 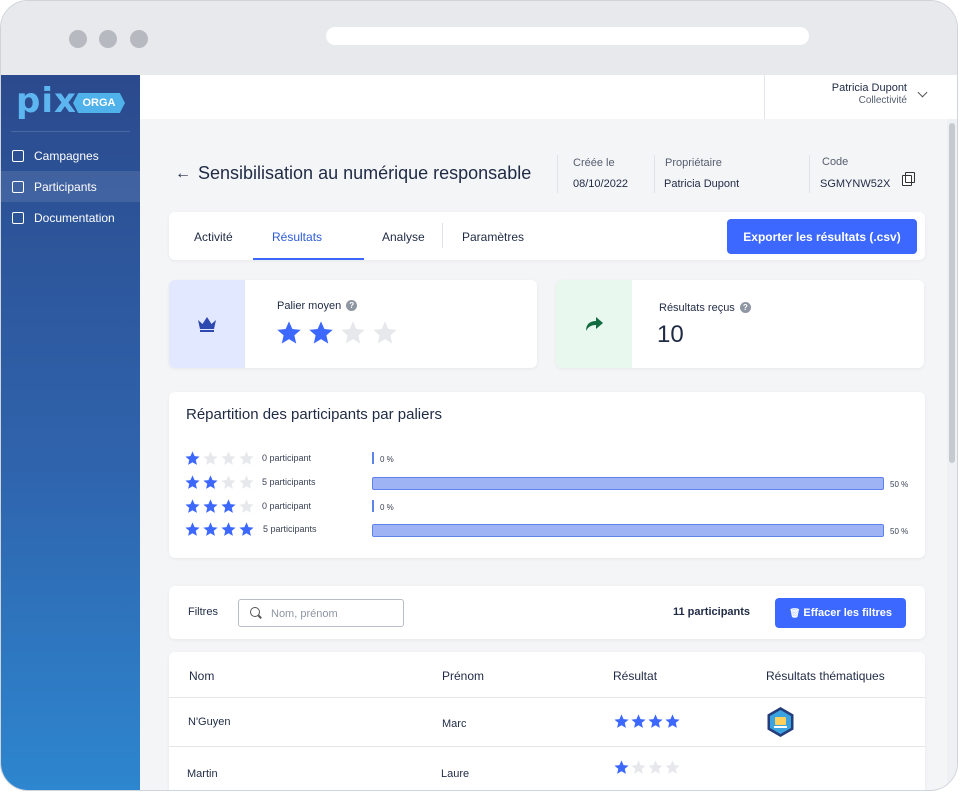 What do you see at coordinates (869, 88) in the screenshot?
I see `user-name: Patricia Dupont` at bounding box center [869, 88].